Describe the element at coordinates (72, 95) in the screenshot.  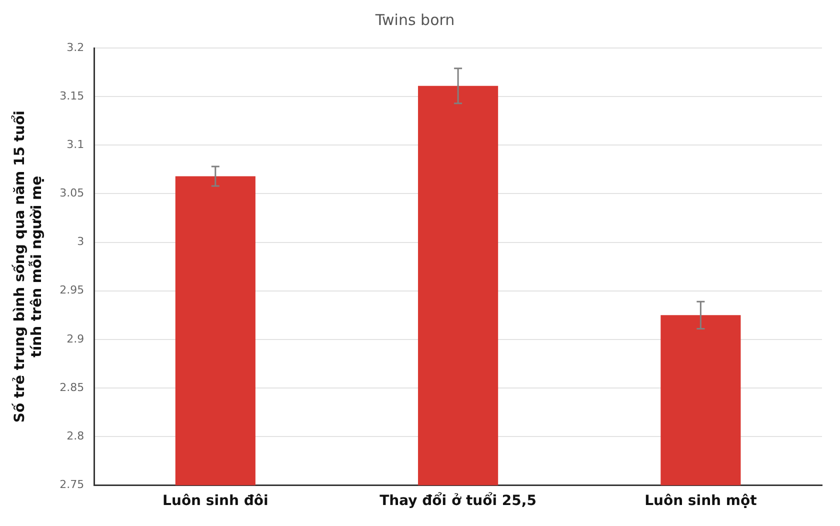
I see `y-tick-label: 3.15` at that location.